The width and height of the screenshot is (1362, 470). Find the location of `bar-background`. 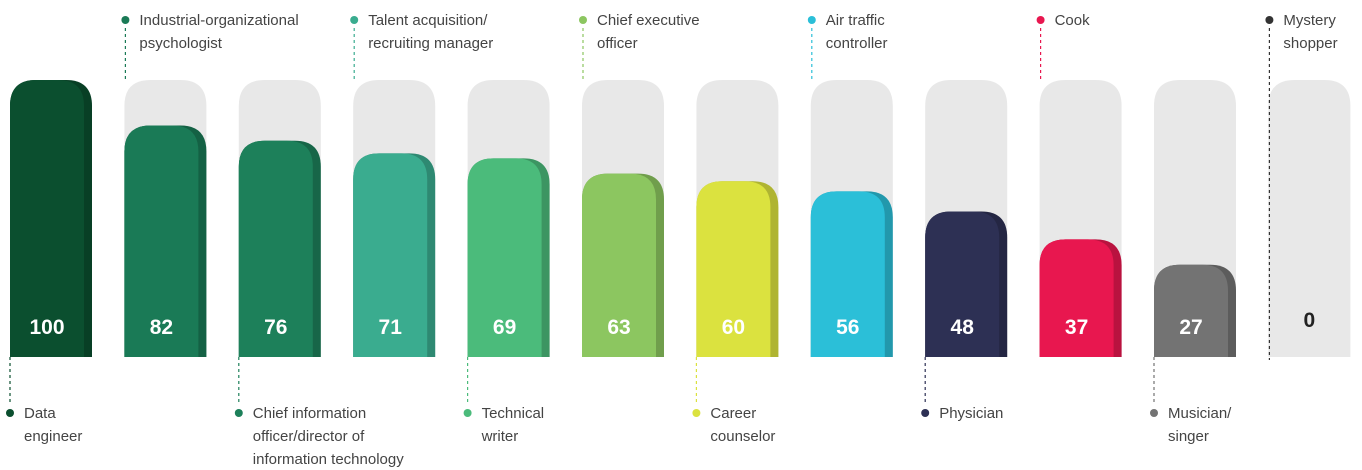

bar-background is located at coordinates (1309, 218).